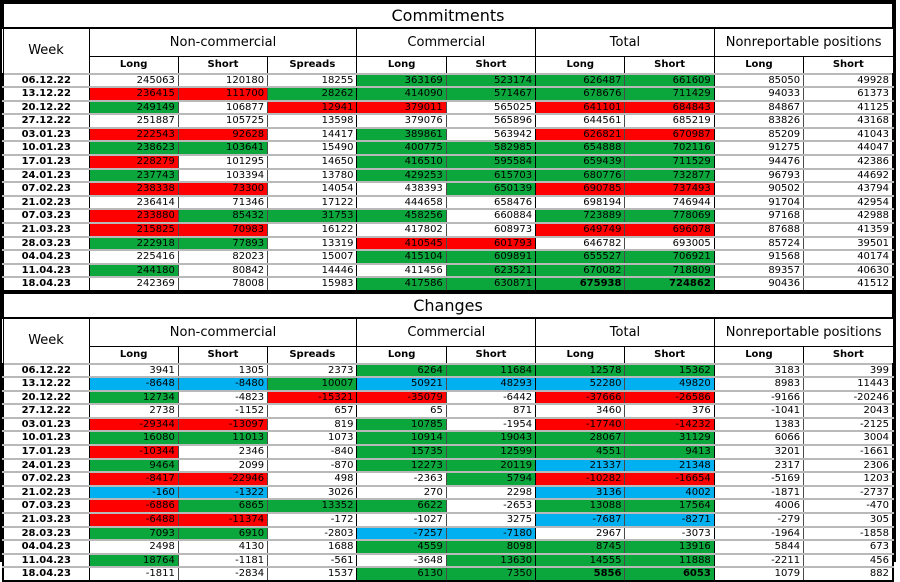 This screenshot has height=582, width=900. Describe the element at coordinates (759, 370) in the screenshot. I see `value-cell: 3183` at that location.